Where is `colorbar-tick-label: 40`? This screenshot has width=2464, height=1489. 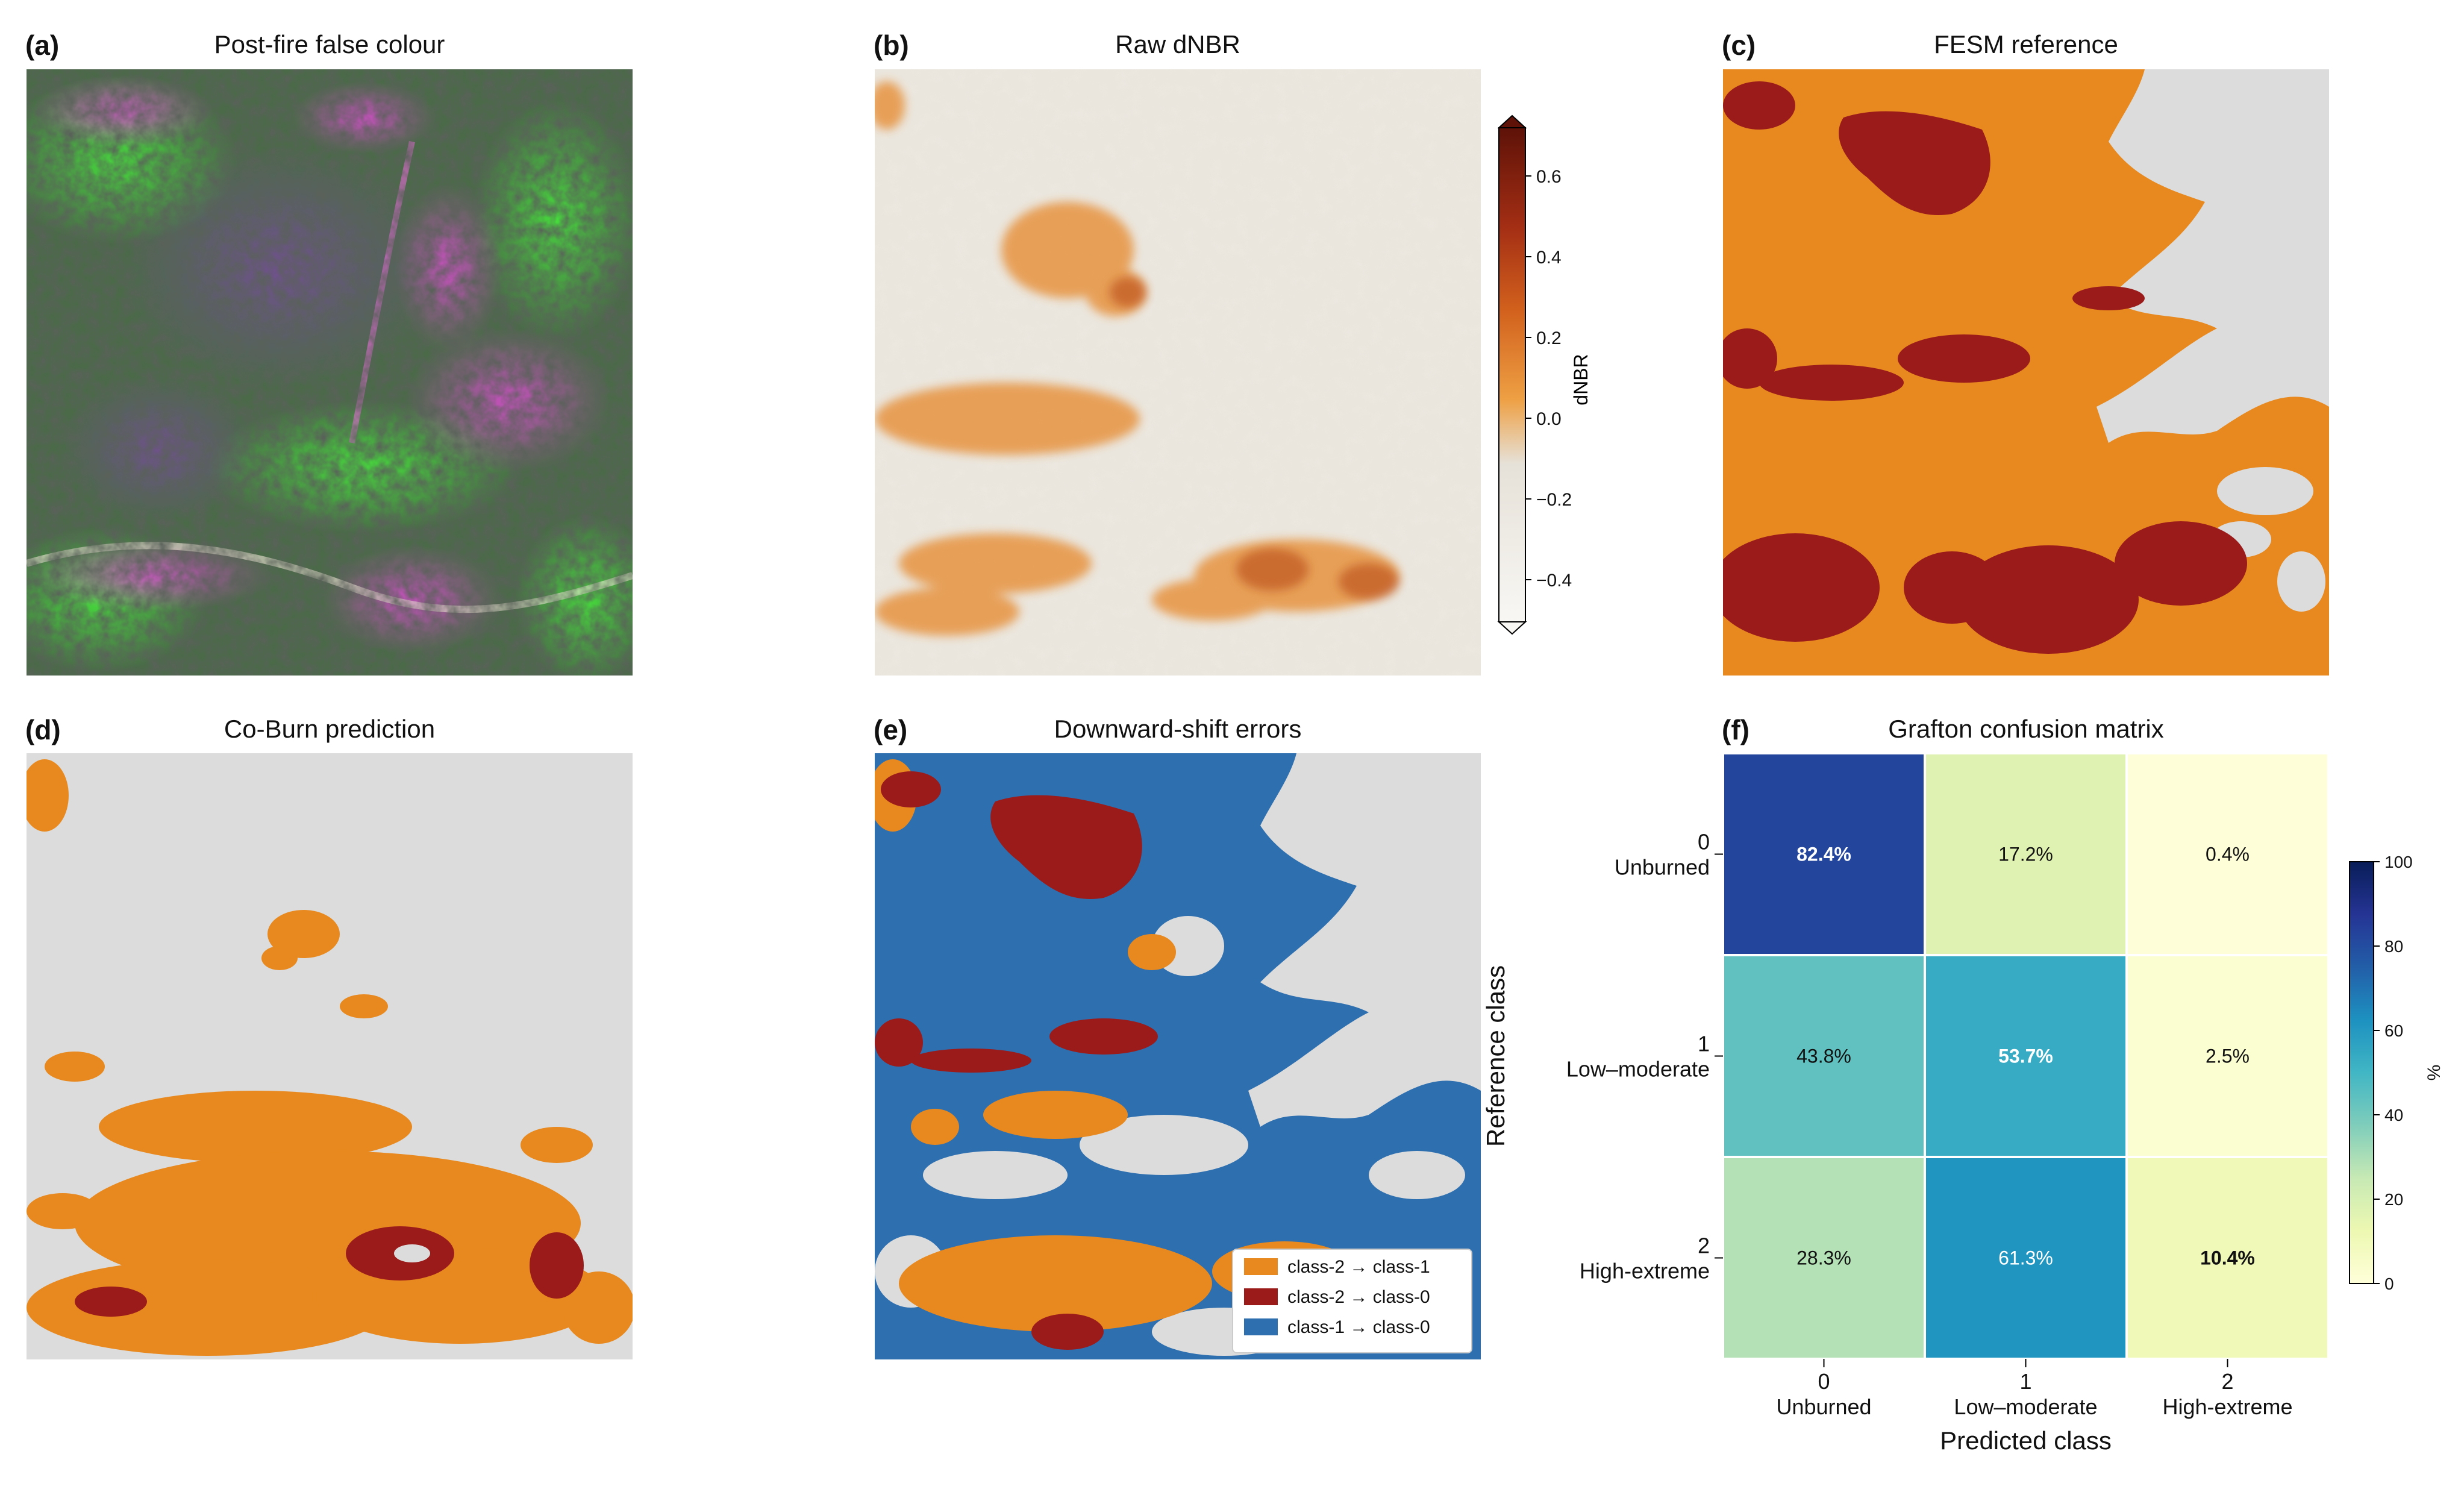 colorbar-tick-label: 40 is located at coordinates (2394, 1115).